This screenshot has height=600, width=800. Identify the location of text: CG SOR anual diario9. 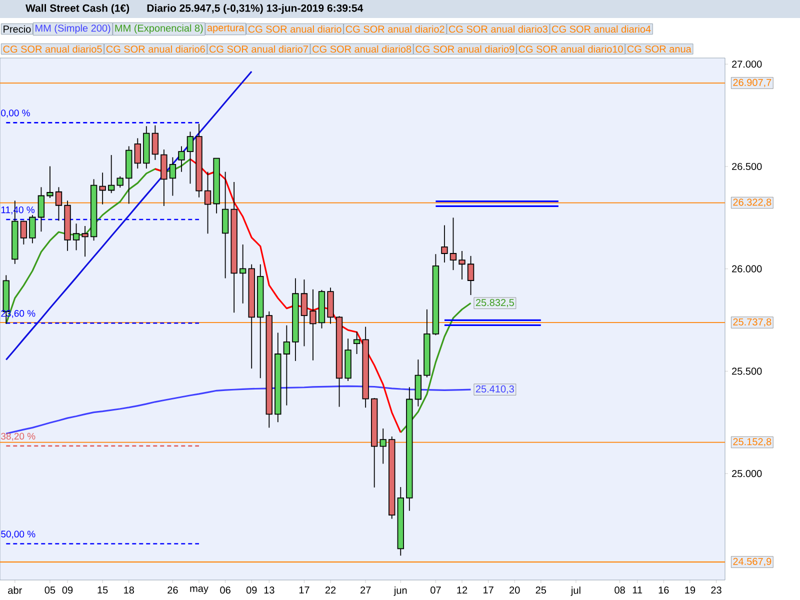
(465, 49).